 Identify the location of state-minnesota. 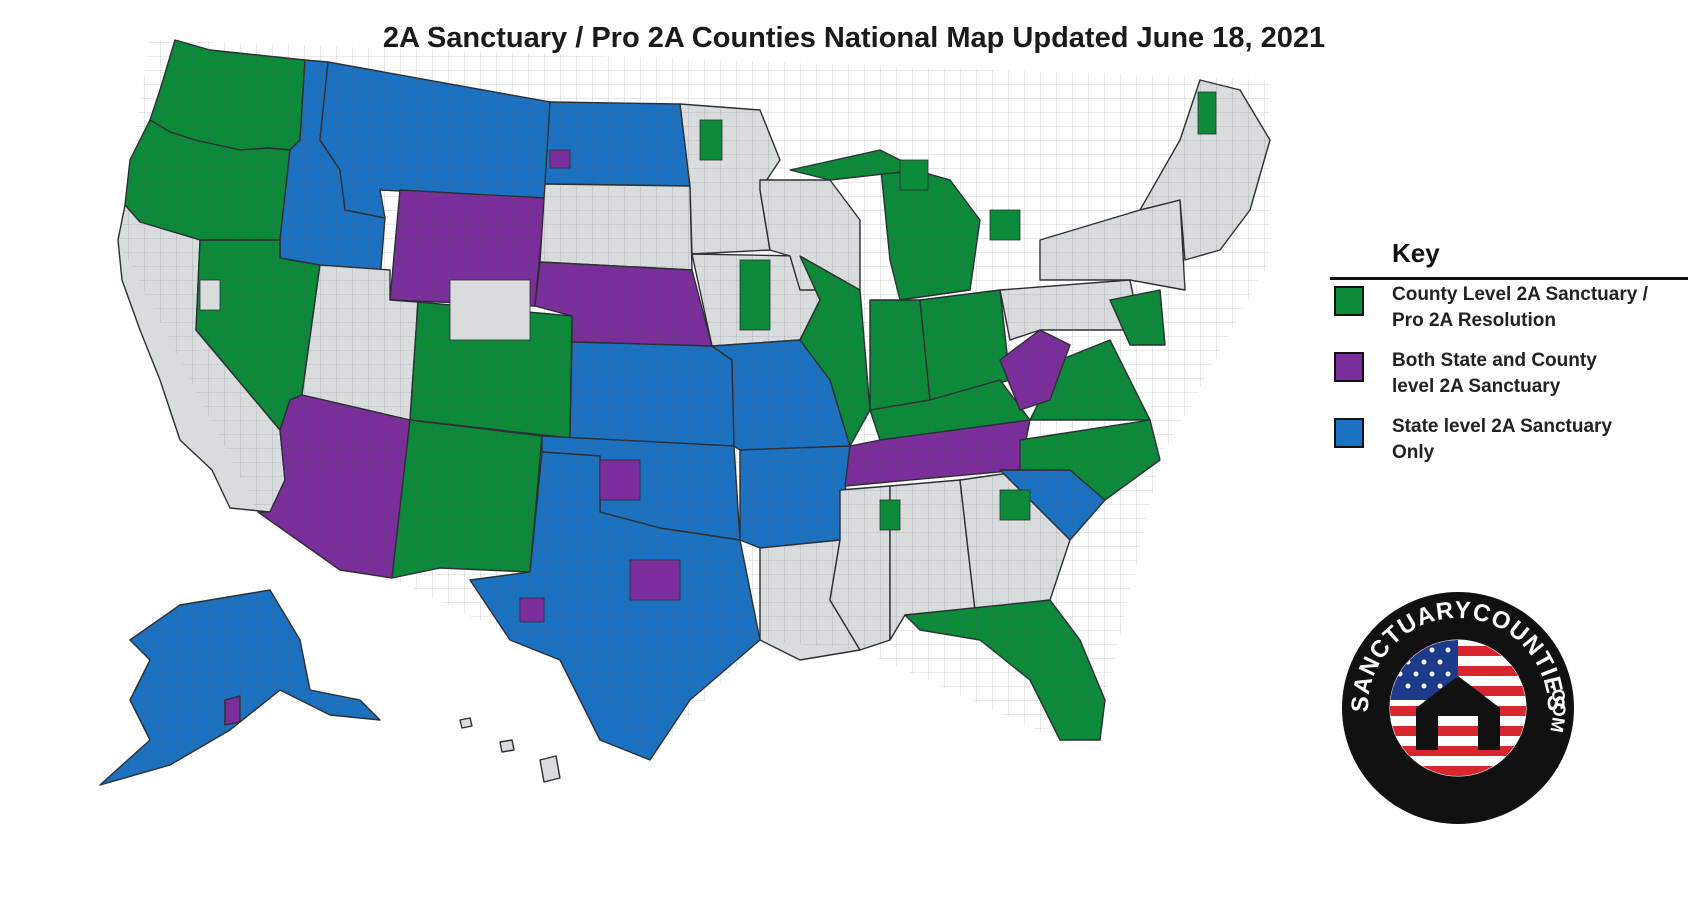
(730, 179).